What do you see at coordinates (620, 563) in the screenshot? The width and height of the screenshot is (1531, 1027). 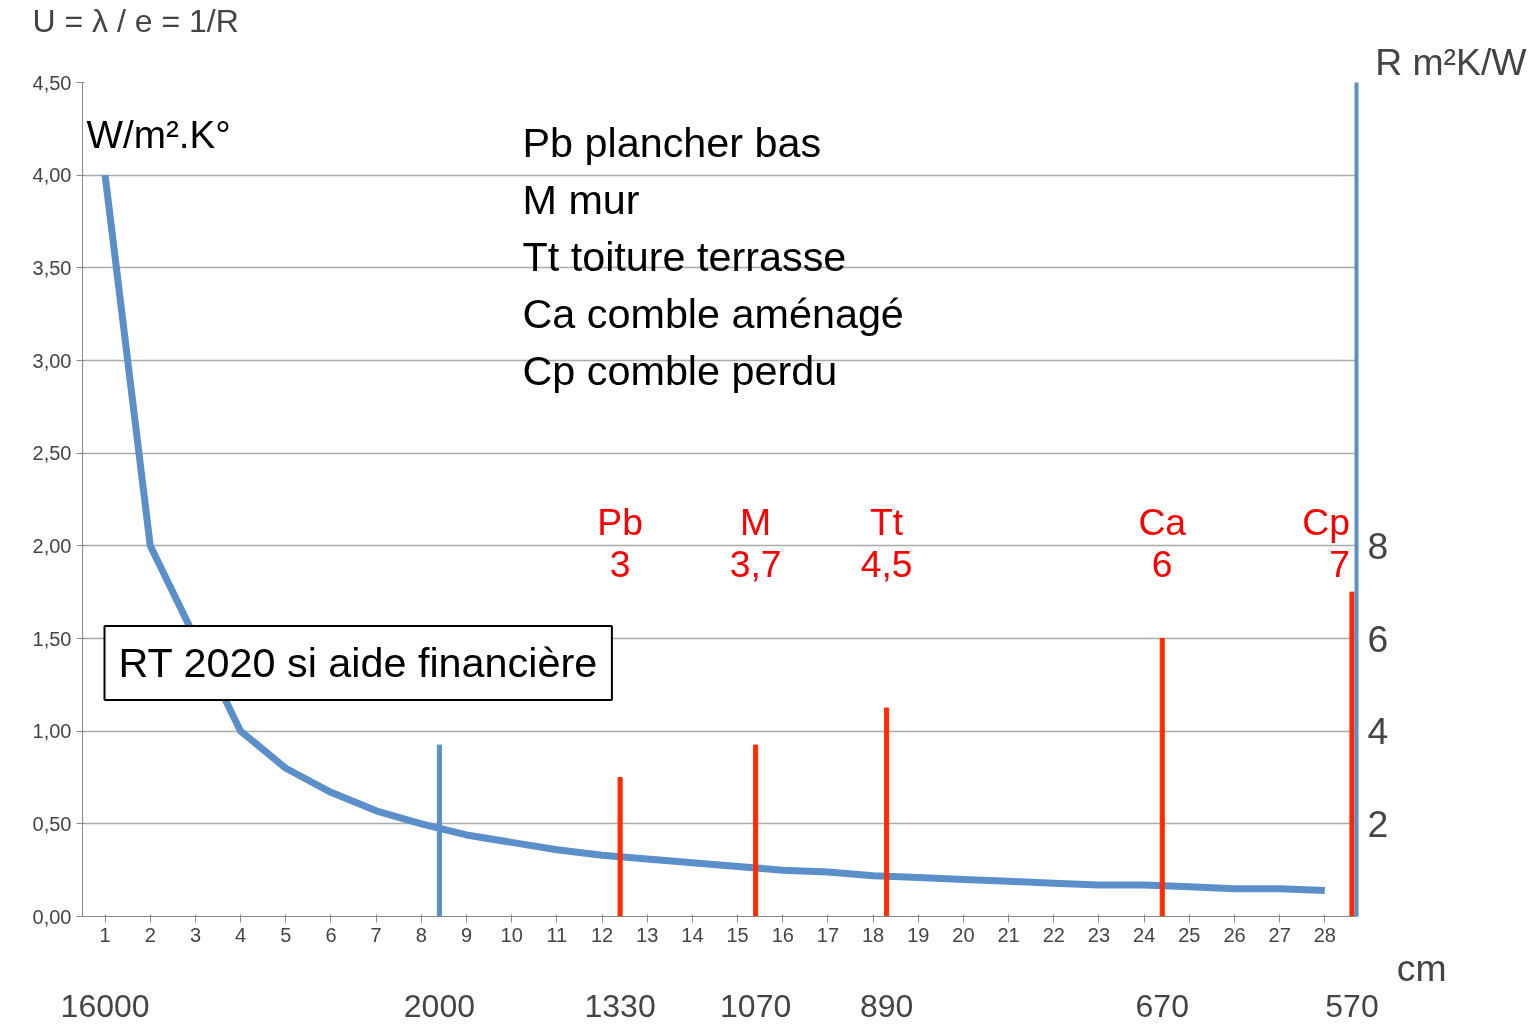 I see `annotation: 3` at bounding box center [620, 563].